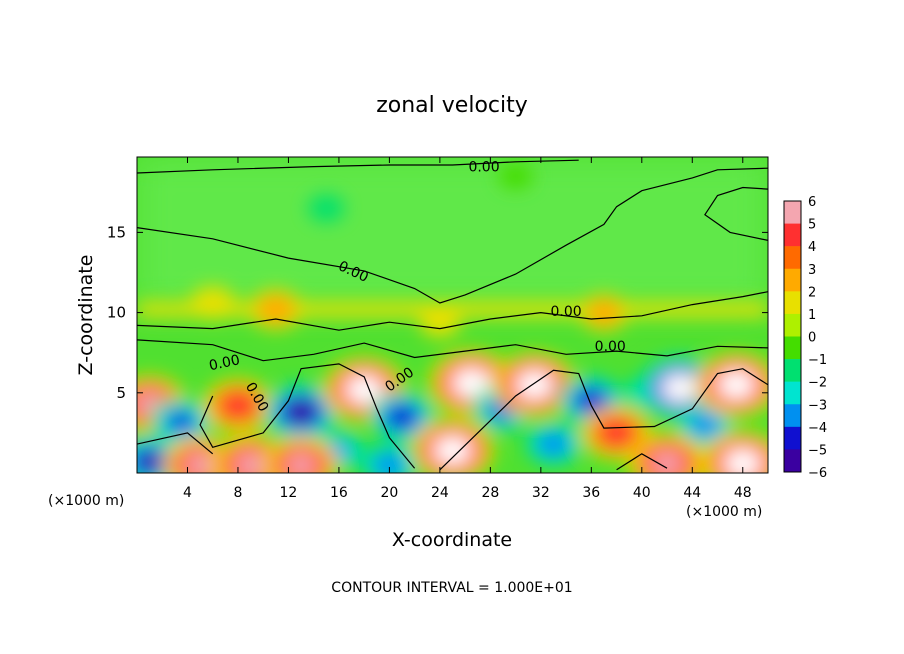 Image resolution: width=904 pixels, height=654 pixels. What do you see at coordinates (452, 540) in the screenshot?
I see `x-axis-label: X-coordinate` at bounding box center [452, 540].